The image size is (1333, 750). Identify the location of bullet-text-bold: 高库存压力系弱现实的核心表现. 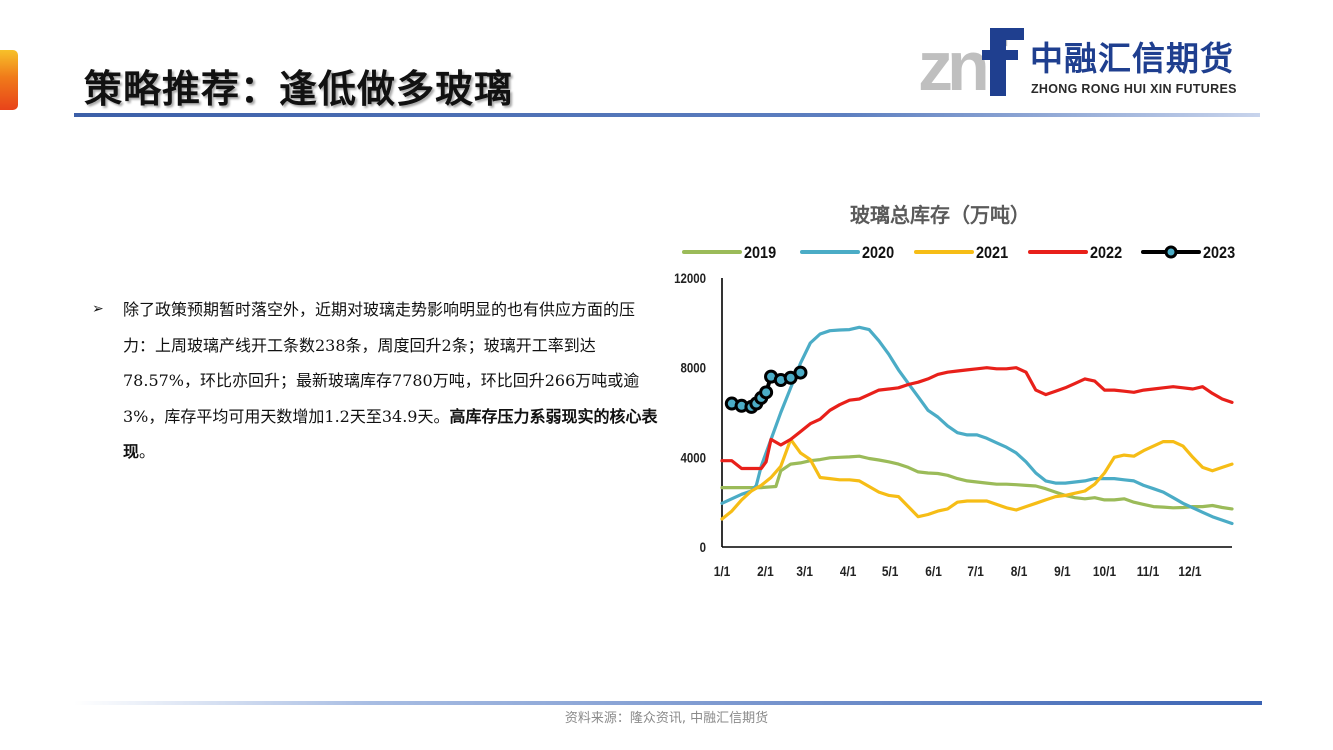
(390, 434).